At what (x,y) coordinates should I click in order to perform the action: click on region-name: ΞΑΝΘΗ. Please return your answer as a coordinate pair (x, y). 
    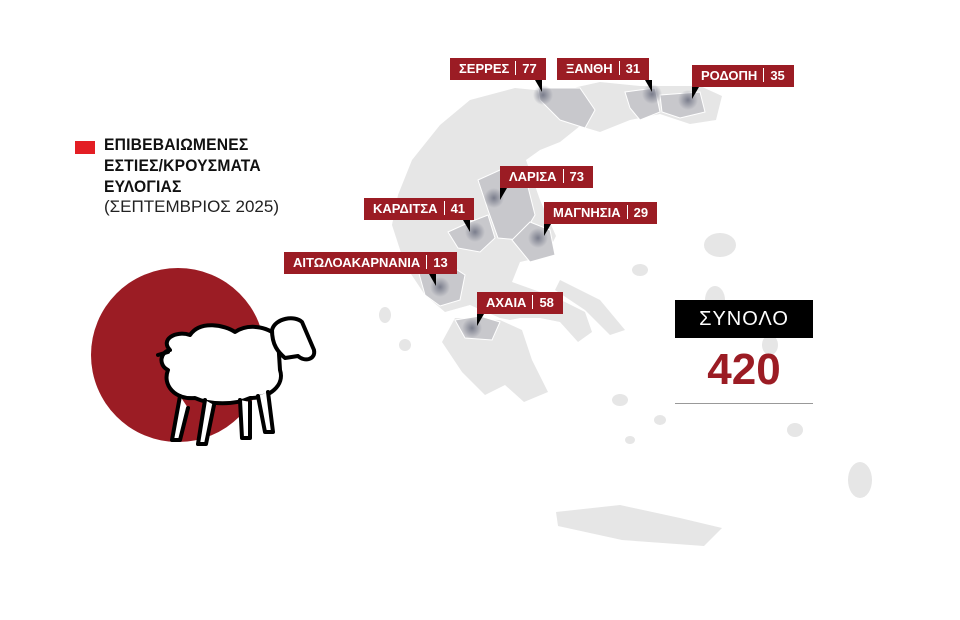
    Looking at the image, I should click on (589, 68).